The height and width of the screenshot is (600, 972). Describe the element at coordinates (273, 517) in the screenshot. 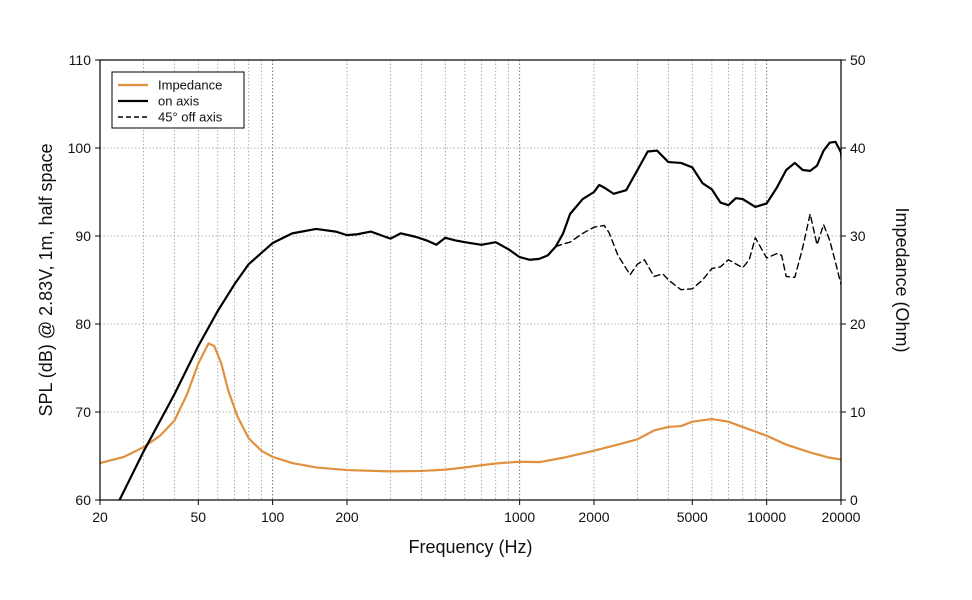

I see `x-tick-label: 100` at that location.